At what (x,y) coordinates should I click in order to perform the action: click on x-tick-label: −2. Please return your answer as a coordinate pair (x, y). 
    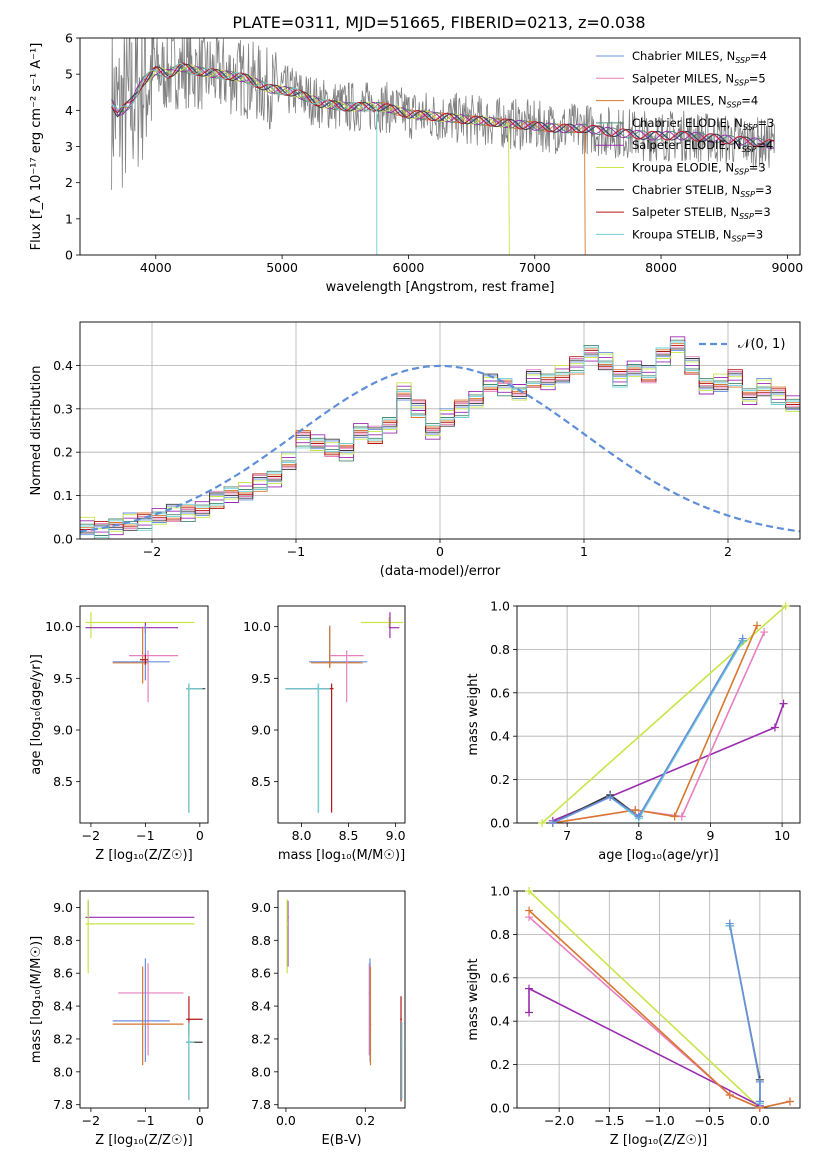
    Looking at the image, I should click on (91, 835).